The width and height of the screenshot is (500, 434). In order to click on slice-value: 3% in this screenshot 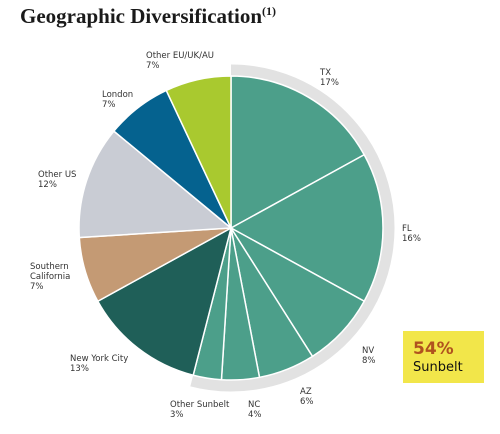, I will do `click(177, 415)`.